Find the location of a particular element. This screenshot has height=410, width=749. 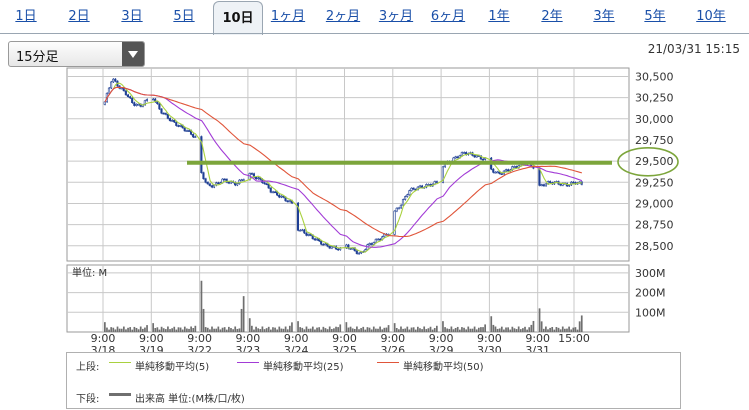

period-tabs: 1日 2日 3日 5日 10日 1ヶ月 2ヶ月 3ヶ月 6ヶ月 1年 2年 3年 5年 10年 is located at coordinates (374, 17).